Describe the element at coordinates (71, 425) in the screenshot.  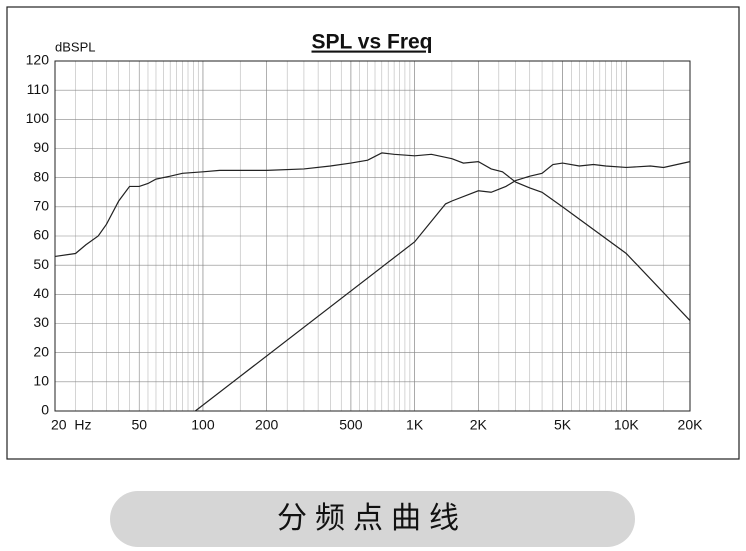
I see `x-tick-label: 20 Hz` at that location.